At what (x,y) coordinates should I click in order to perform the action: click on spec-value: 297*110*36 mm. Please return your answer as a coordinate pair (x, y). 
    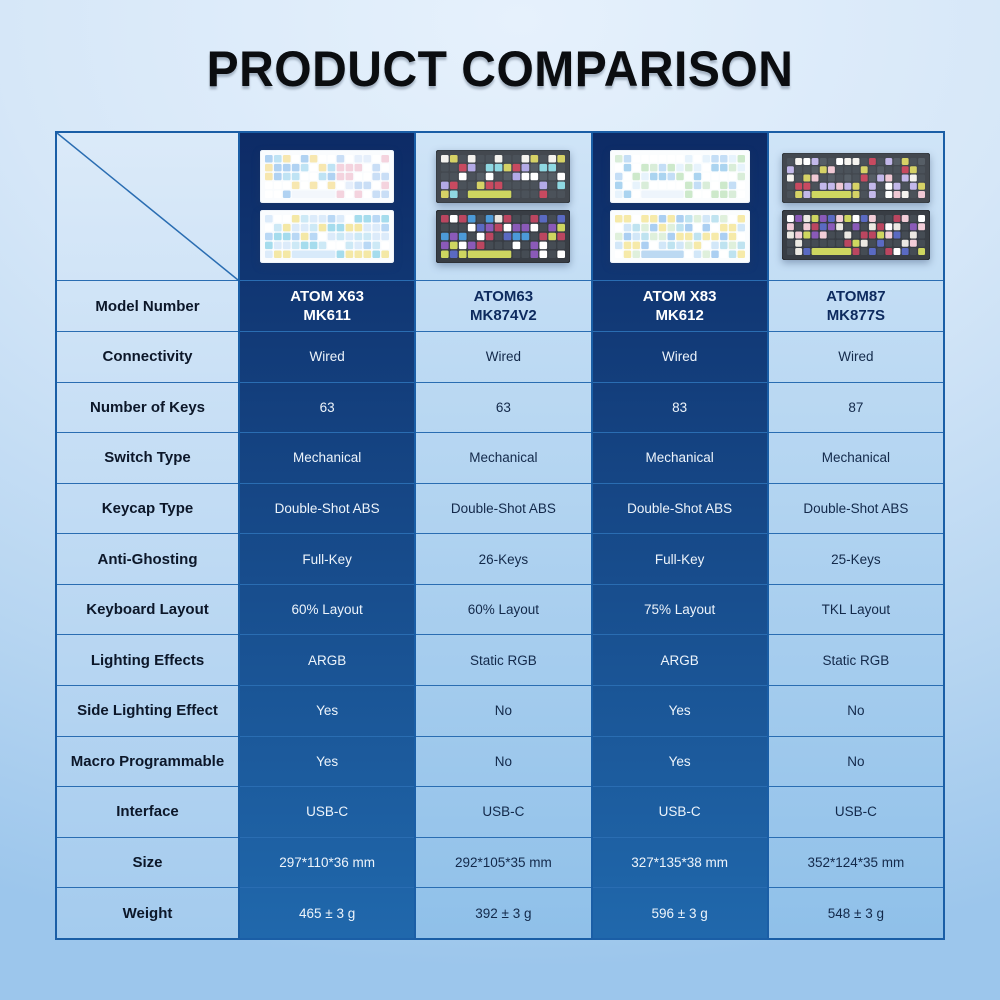
    Looking at the image, I should click on (327, 862).